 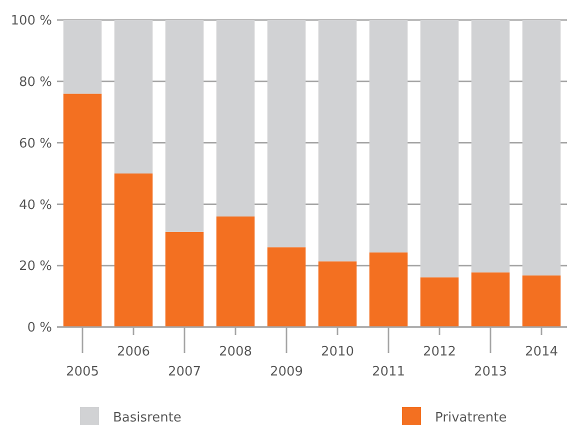 I want to click on x-tick-label: 2005, so click(x=83, y=372).